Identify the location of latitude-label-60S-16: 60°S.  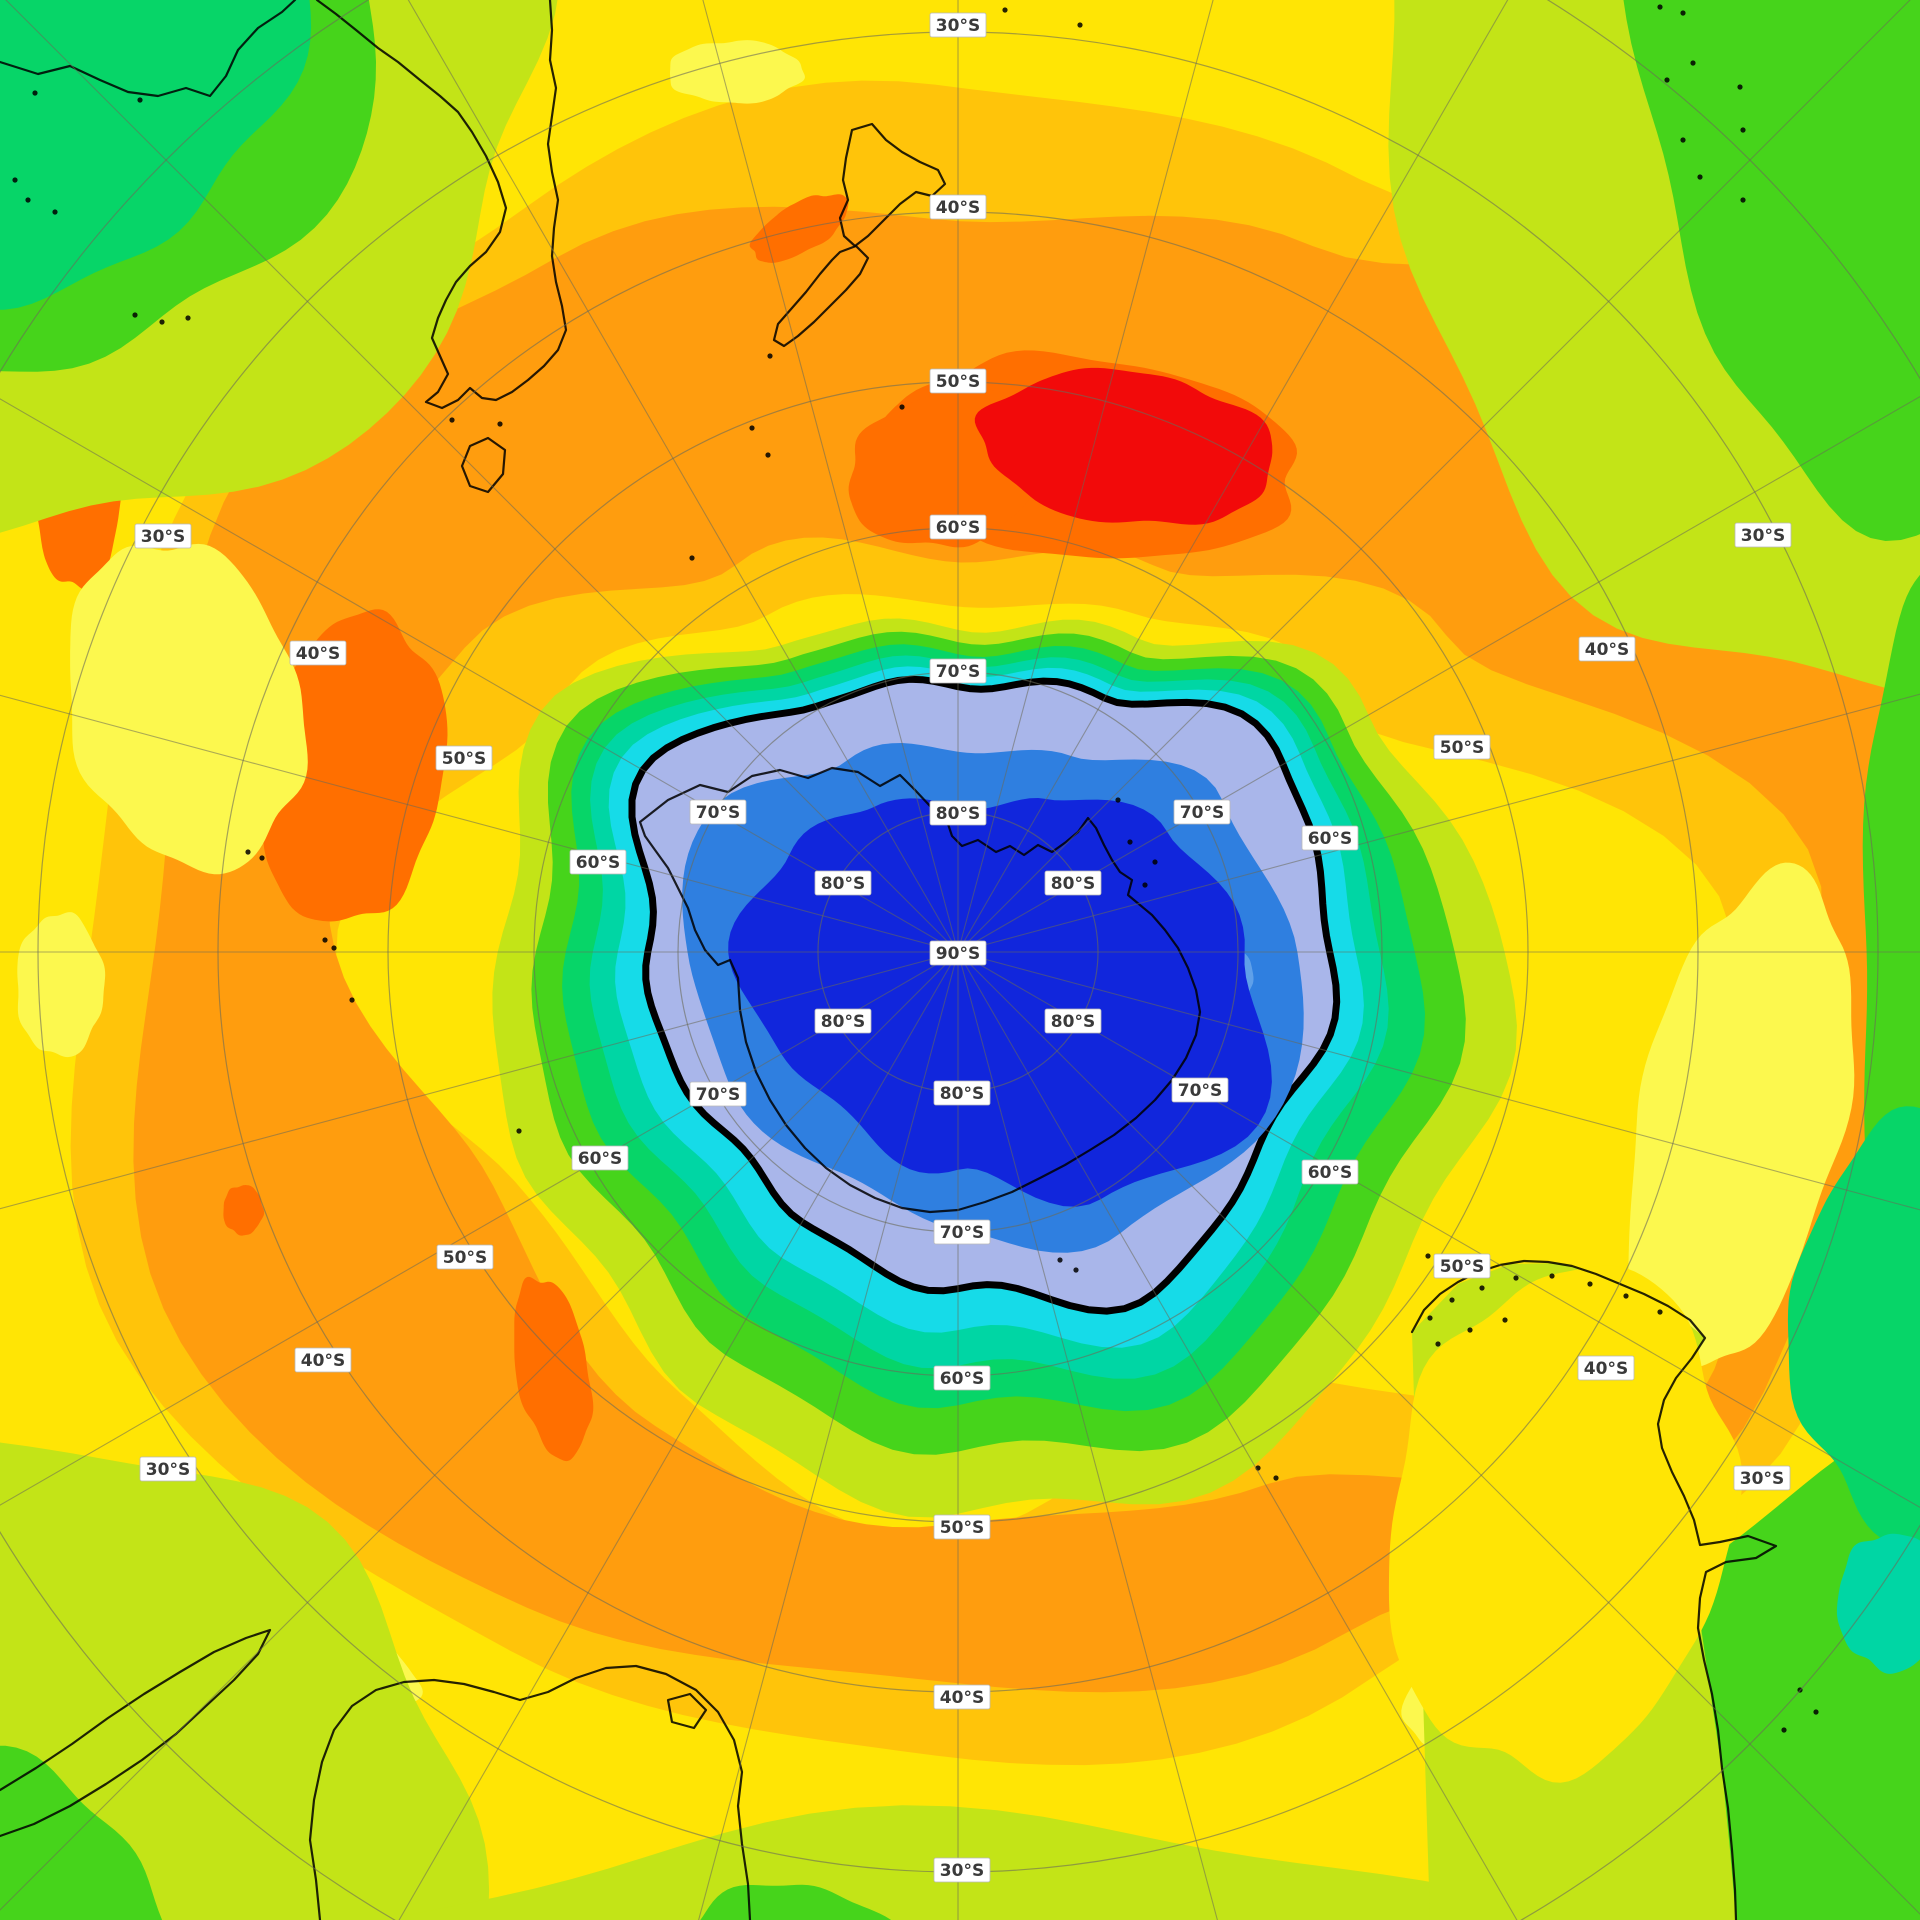
(598, 862).